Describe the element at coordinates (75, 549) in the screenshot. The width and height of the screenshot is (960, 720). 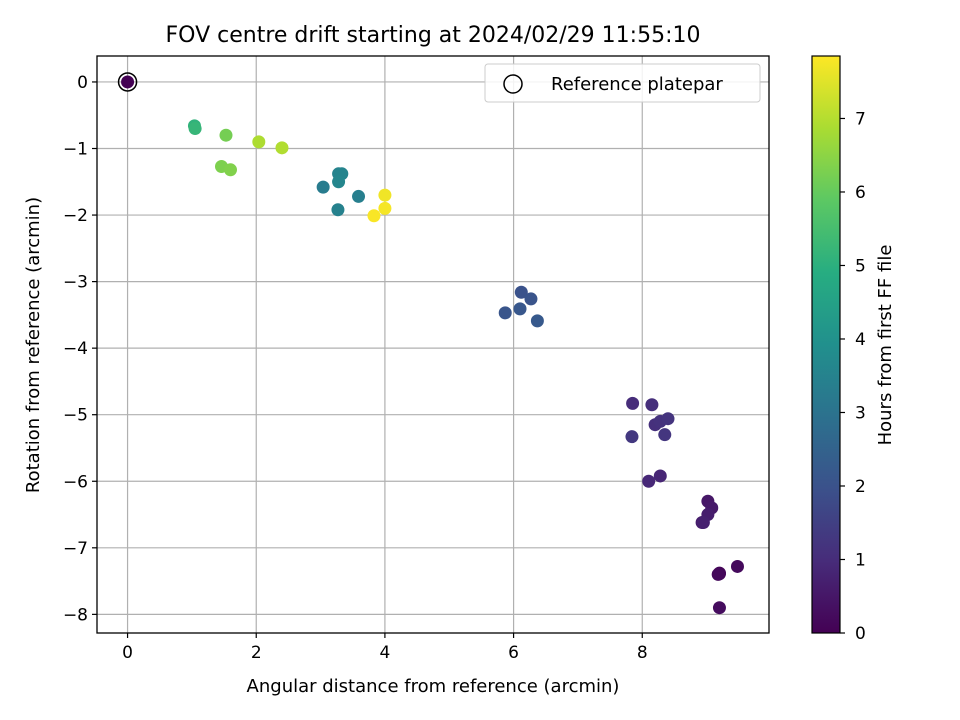
I see `y-tick-label: −7` at that location.